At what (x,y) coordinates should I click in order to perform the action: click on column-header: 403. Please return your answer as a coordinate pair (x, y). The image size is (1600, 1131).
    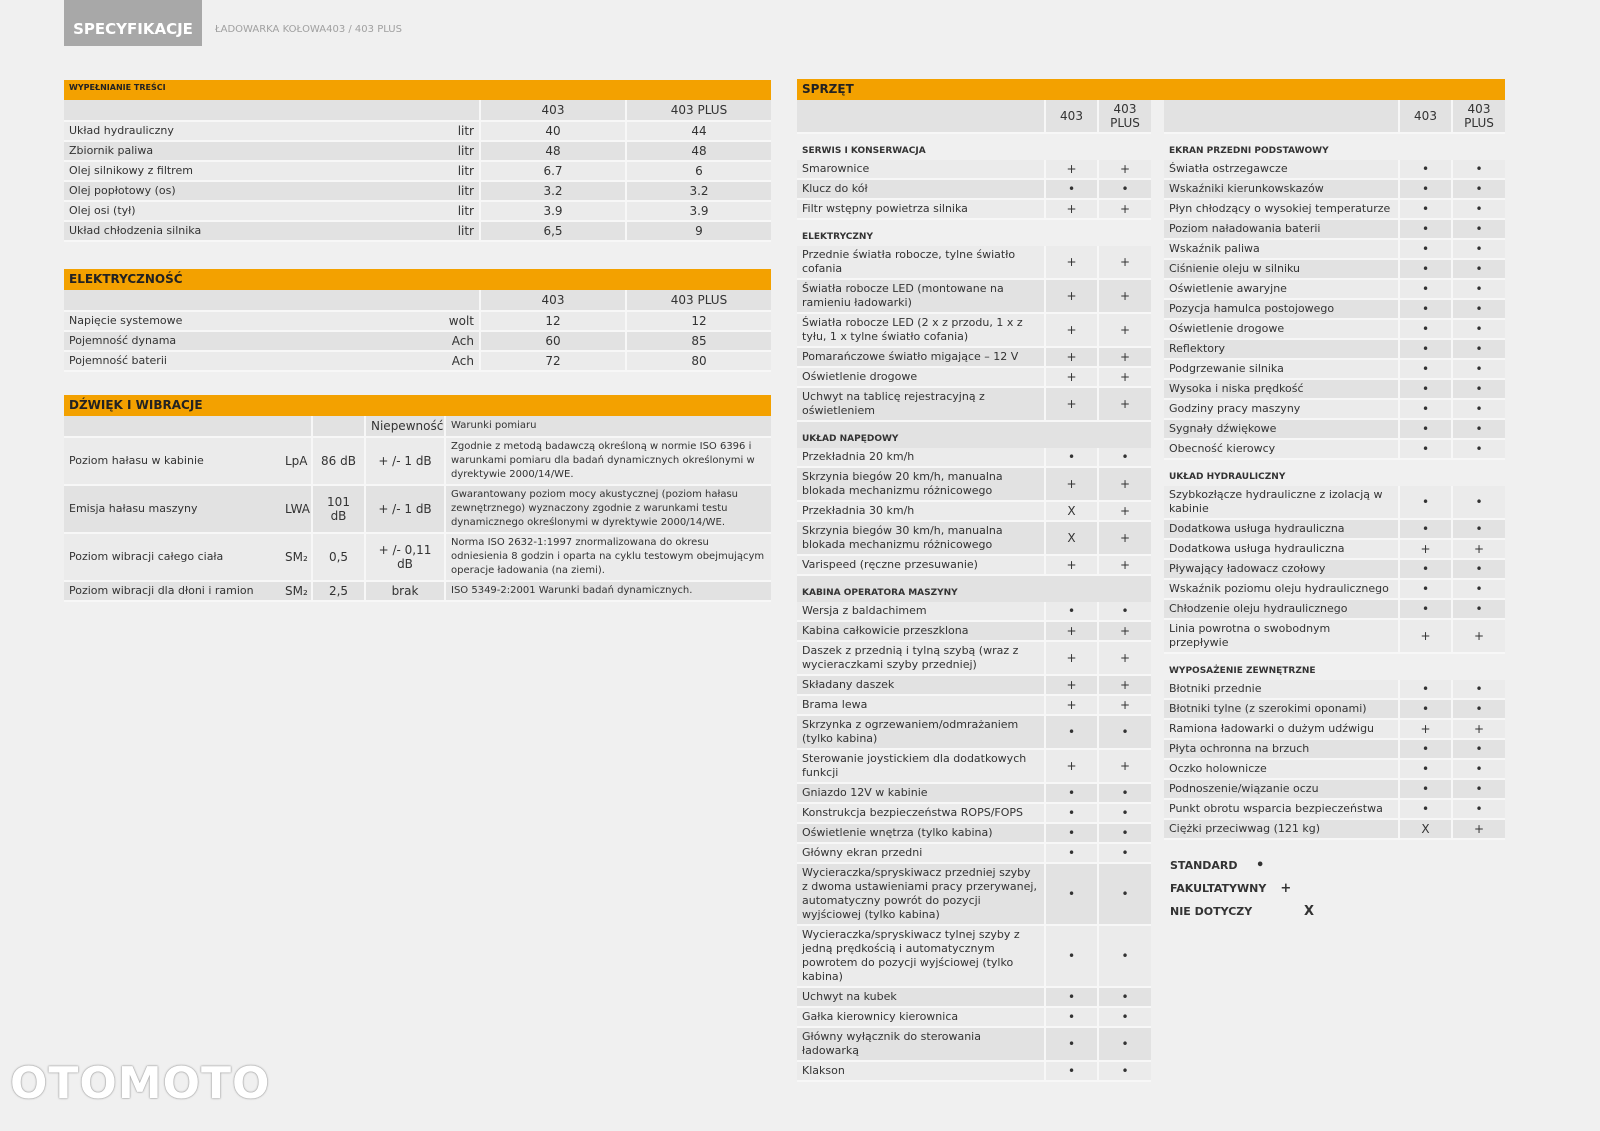
    Looking at the image, I should click on (1425, 117).